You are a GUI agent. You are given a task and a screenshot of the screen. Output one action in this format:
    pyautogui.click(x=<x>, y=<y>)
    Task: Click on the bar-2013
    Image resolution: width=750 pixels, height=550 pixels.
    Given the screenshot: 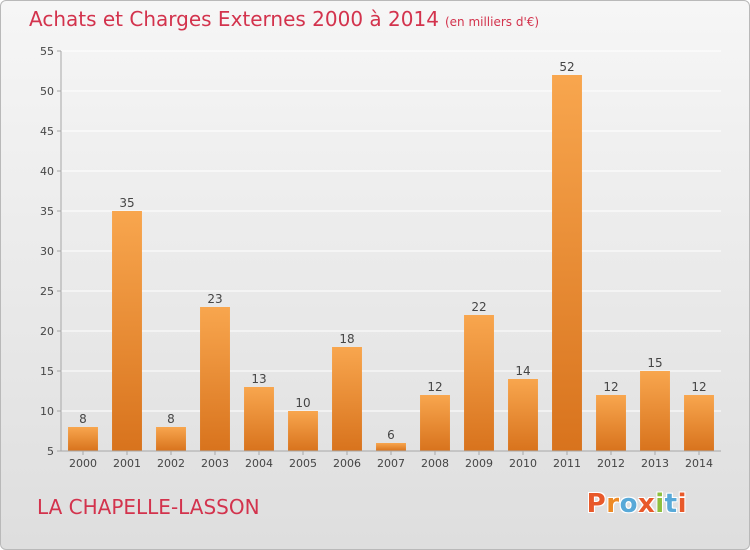 What is the action you would take?
    pyautogui.click(x=655, y=411)
    